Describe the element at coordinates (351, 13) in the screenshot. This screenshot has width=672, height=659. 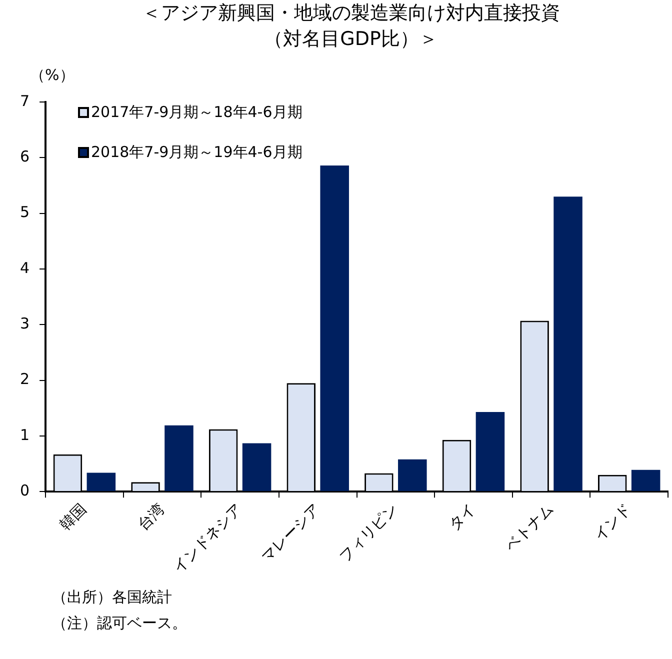
I see `chart-title: ＜アジア新興国・地域の製造業向け対内直接投資` at that location.